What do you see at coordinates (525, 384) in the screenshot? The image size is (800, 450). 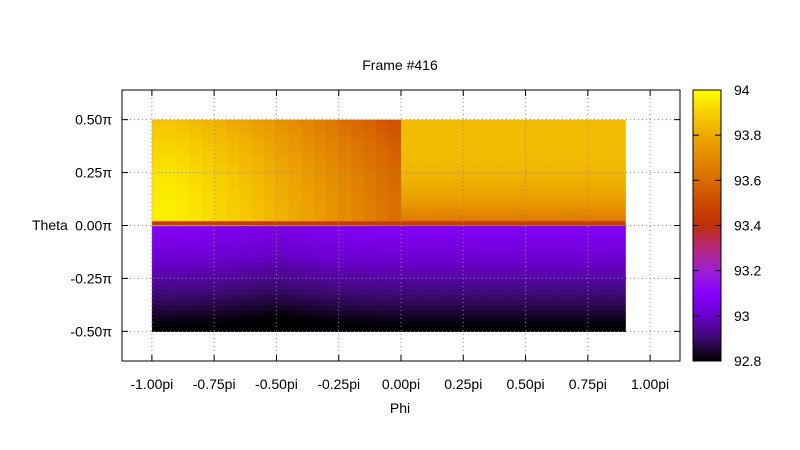 I see `x-tick-label: 0.50pi` at bounding box center [525, 384].